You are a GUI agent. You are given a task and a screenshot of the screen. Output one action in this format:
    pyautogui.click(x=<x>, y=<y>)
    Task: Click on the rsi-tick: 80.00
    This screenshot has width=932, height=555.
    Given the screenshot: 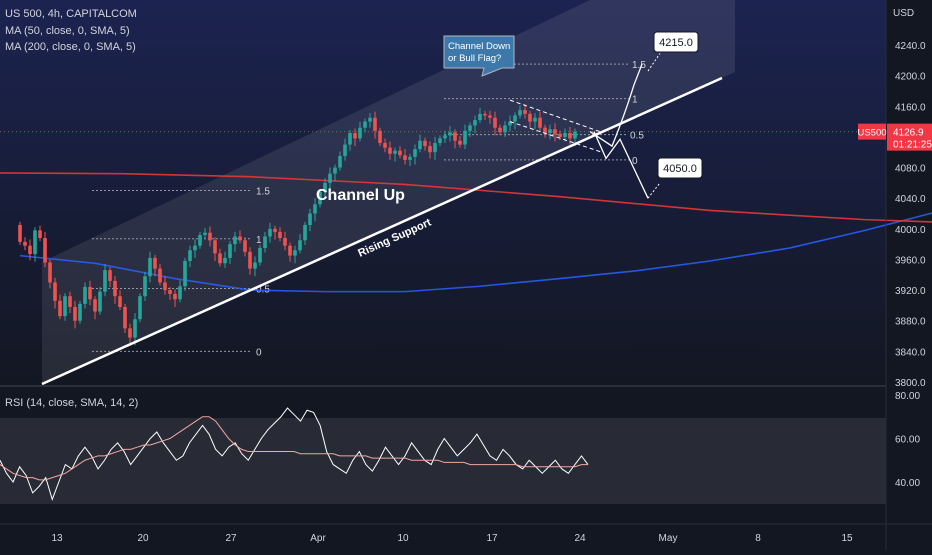 What is the action you would take?
    pyautogui.click(x=907, y=396)
    